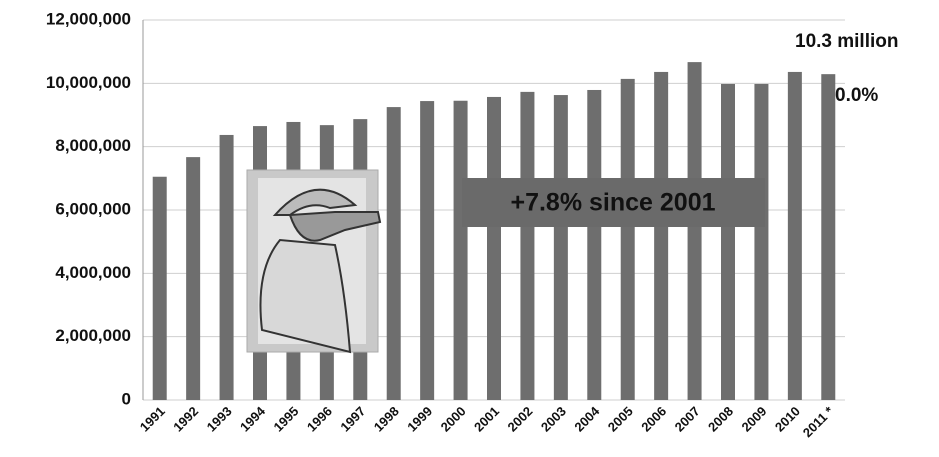 The image size is (939, 457). What do you see at coordinates (419, 419) in the screenshot?
I see `x-tick-label: 1999` at bounding box center [419, 419].